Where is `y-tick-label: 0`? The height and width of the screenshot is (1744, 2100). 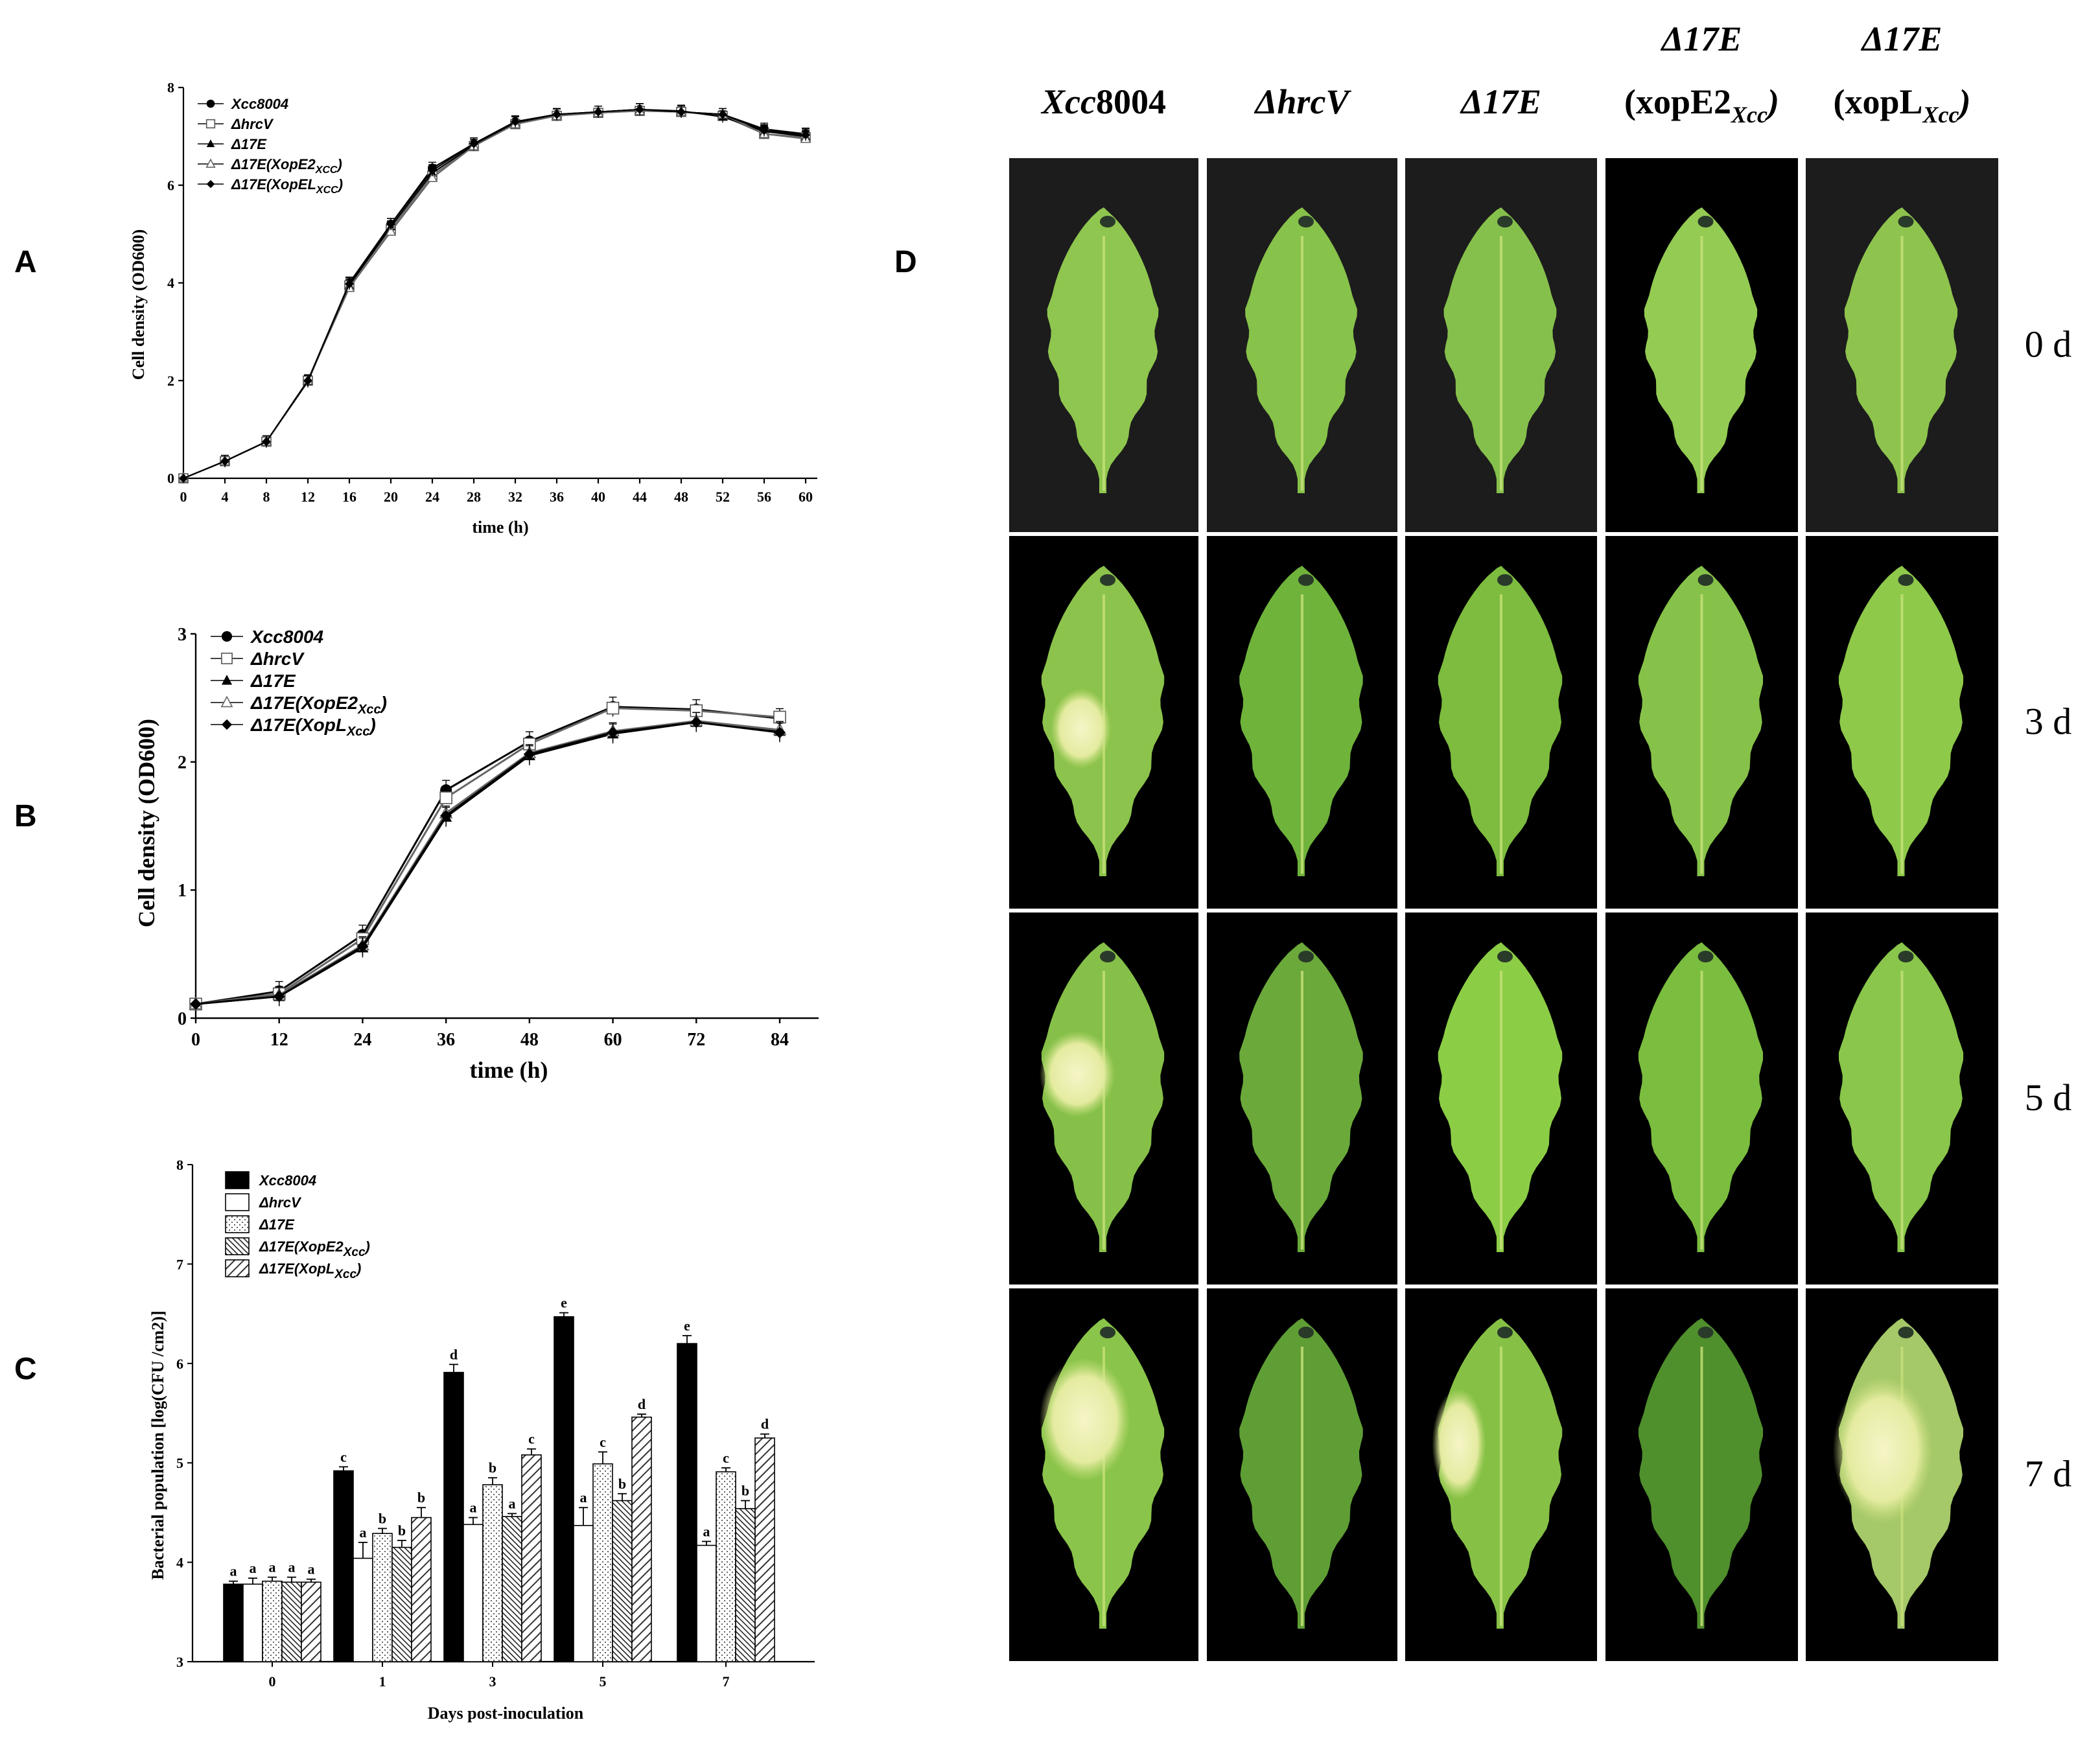 y-tick-label: 0 is located at coordinates (170, 479).